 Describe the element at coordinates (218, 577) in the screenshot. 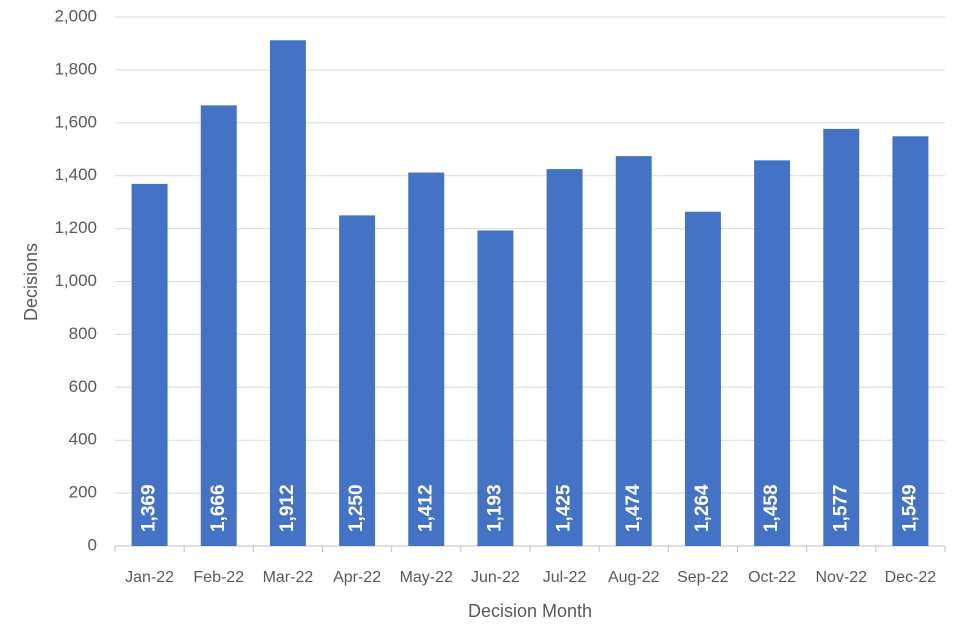

I see `x-tick-label: Feb-22` at that location.